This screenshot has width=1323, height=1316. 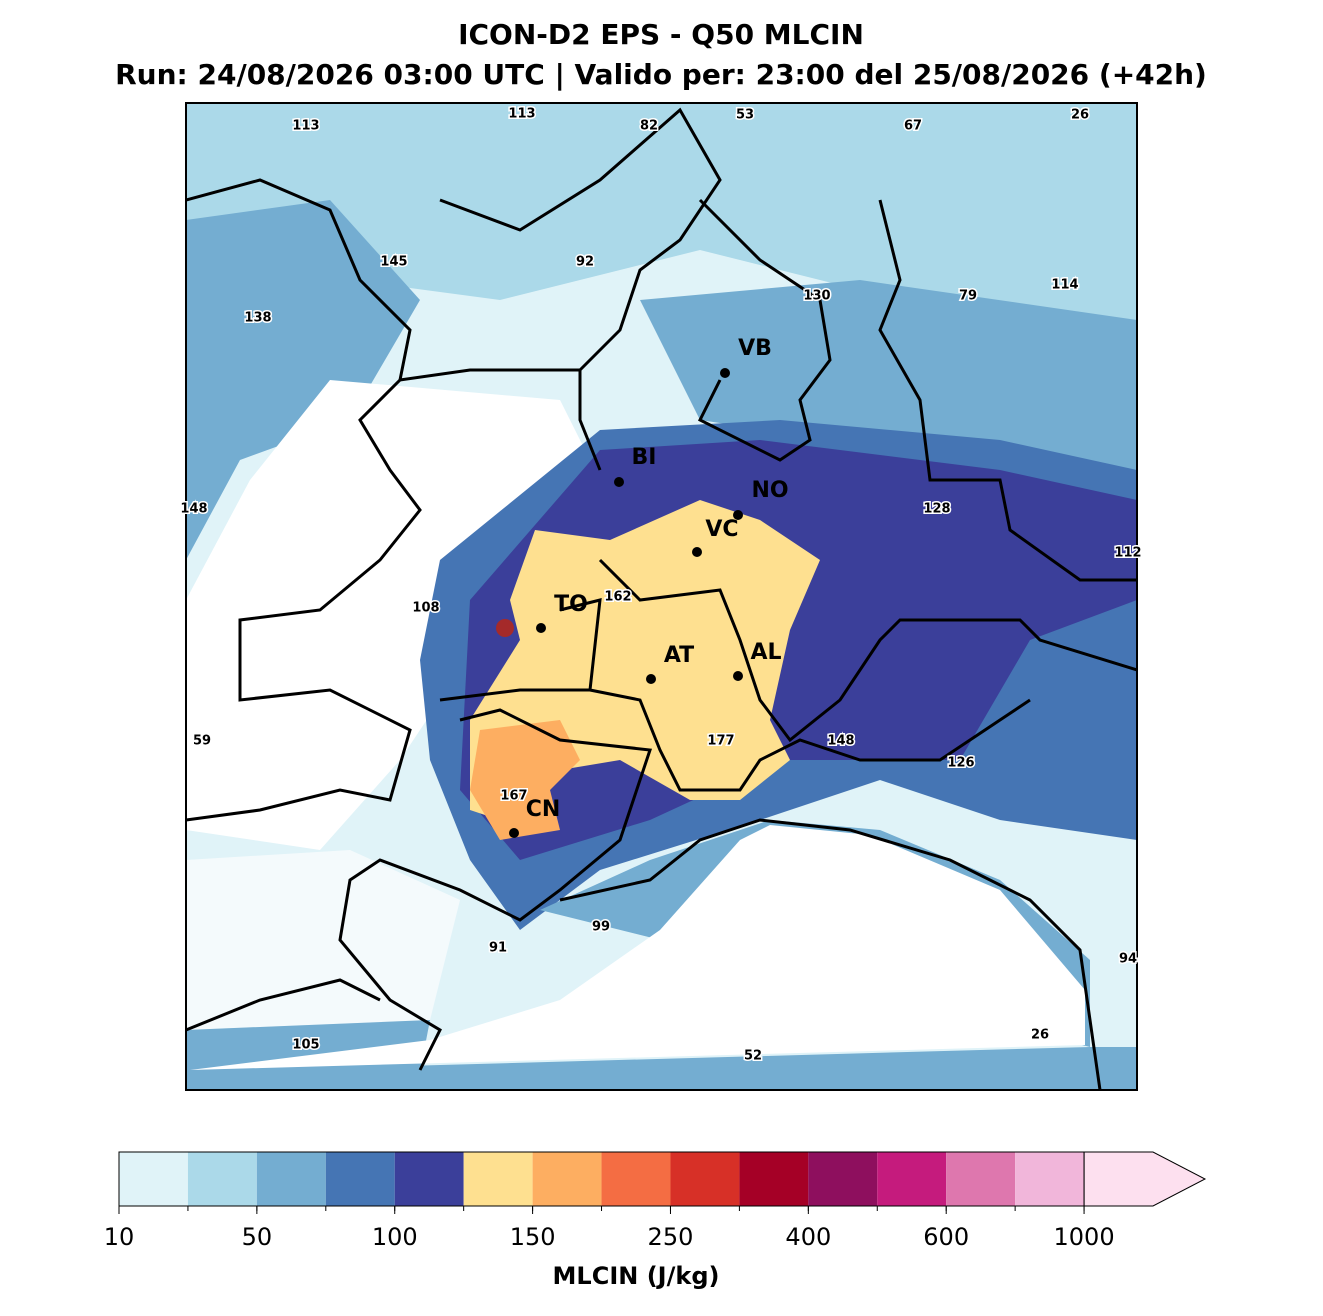 I want to click on colorbar-tick-label: 150, so click(x=533, y=1237).